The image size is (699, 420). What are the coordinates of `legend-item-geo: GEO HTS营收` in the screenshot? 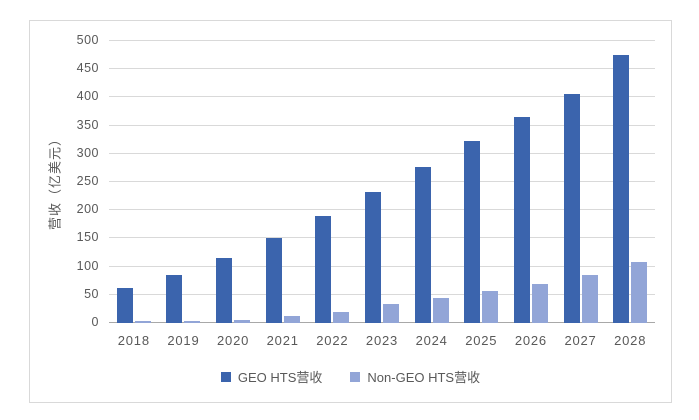 It's located at (271, 376).